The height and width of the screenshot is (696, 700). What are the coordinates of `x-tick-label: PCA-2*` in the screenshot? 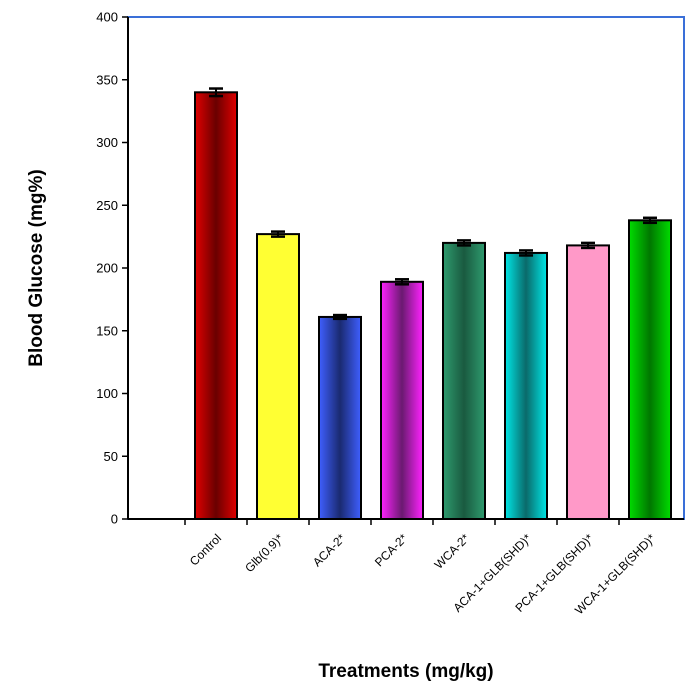 It's located at (391, 550).